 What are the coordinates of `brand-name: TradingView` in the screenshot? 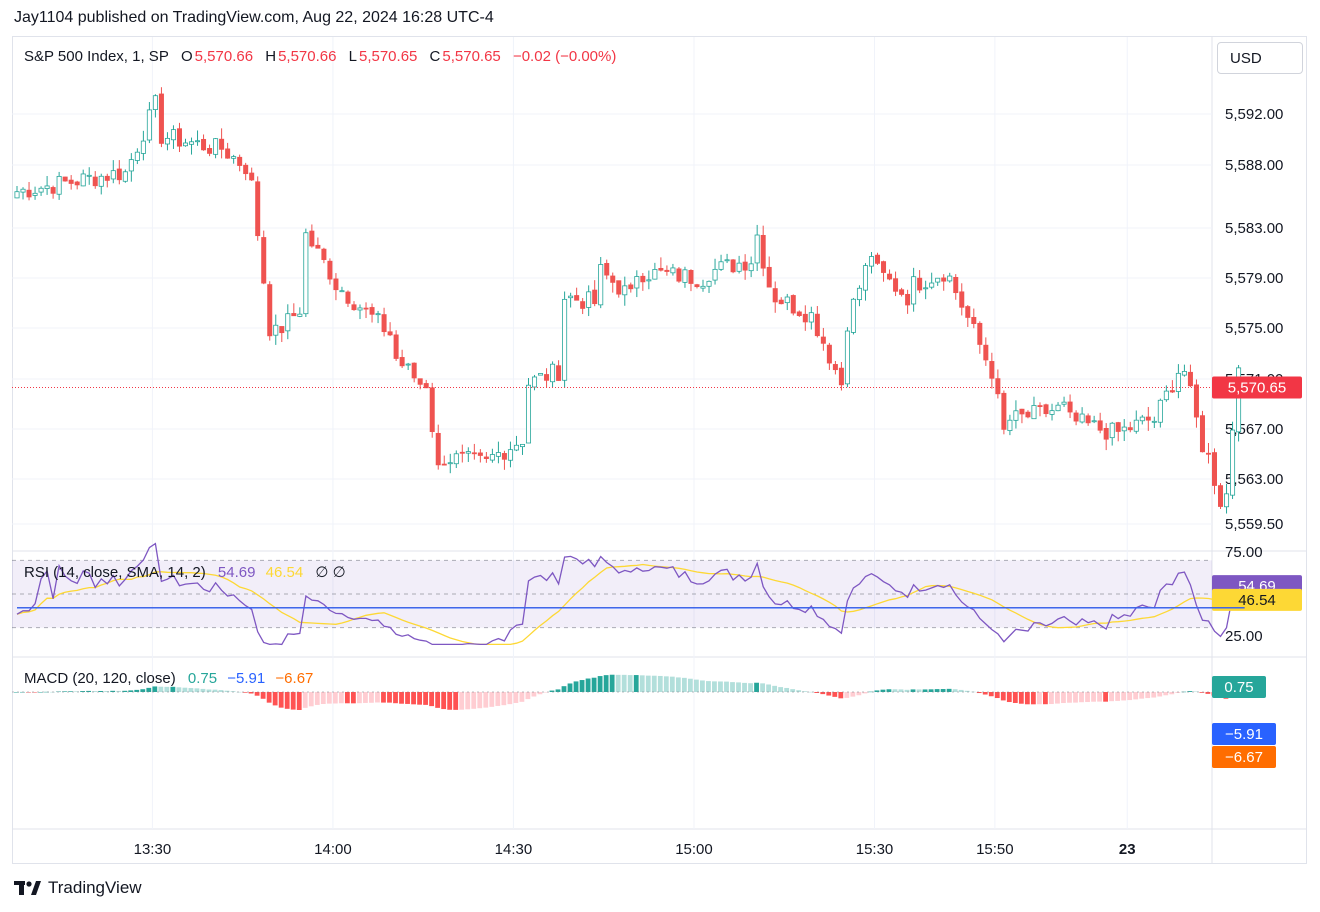 It's located at (95, 887).